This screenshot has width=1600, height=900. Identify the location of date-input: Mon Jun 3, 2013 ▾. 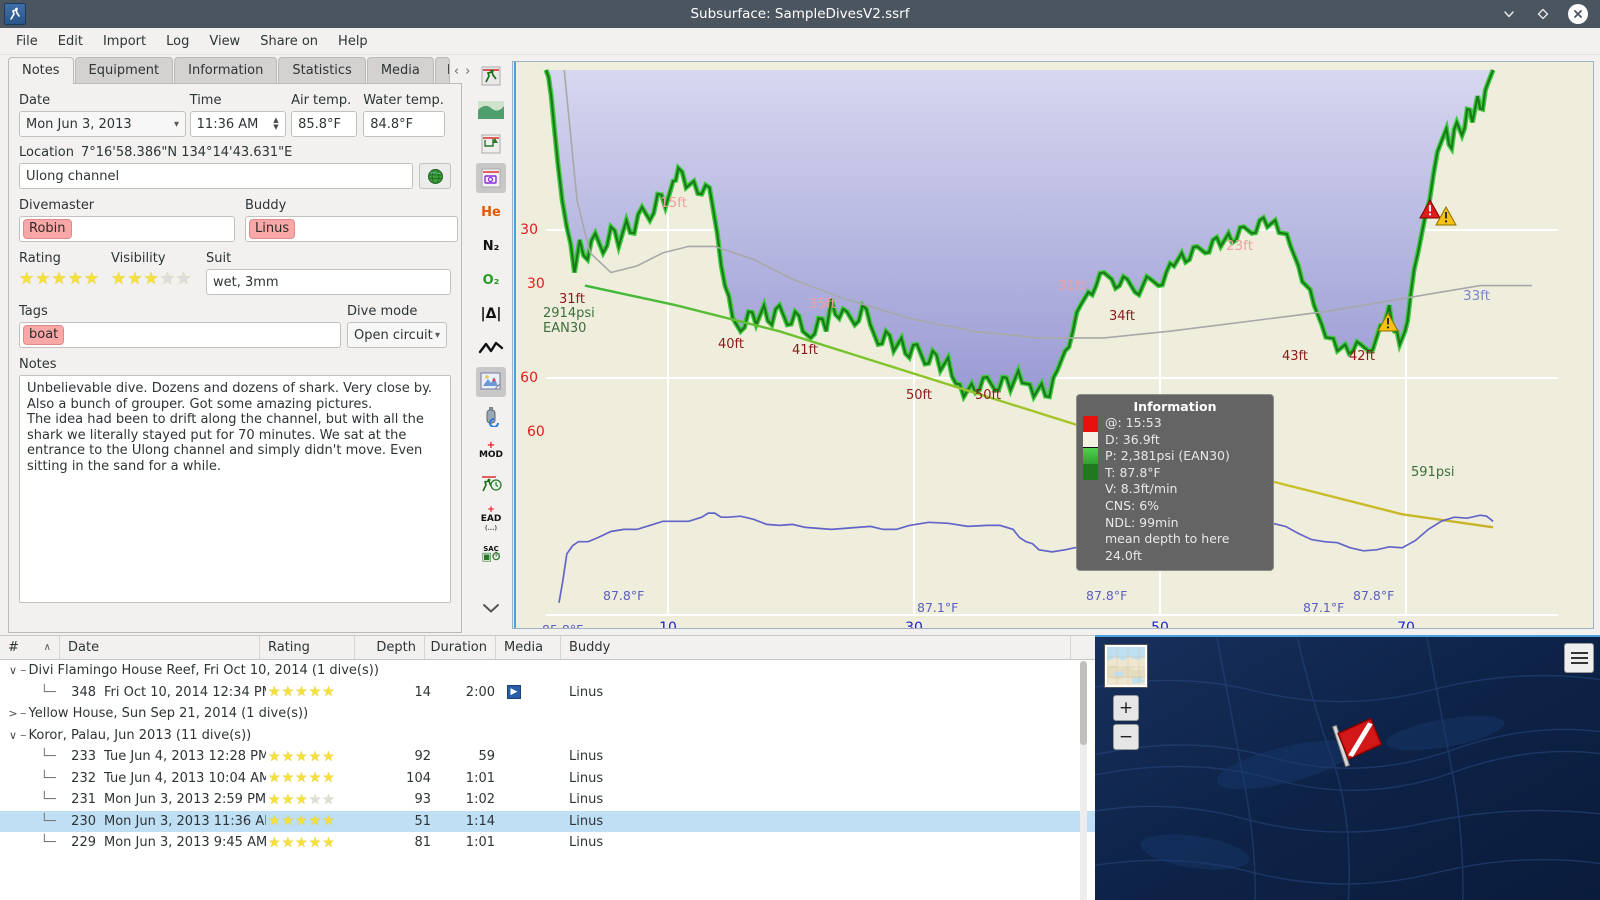
(102, 124).